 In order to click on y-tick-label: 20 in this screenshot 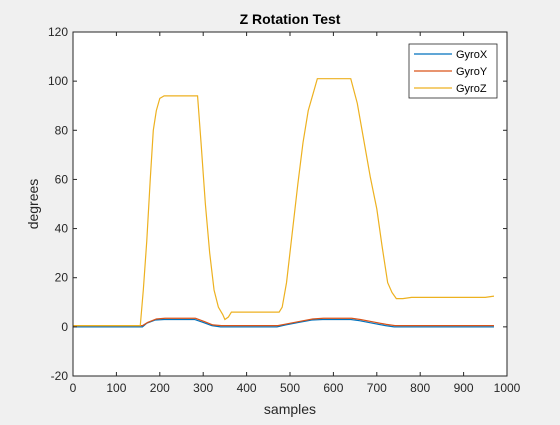, I will do `click(62, 278)`.